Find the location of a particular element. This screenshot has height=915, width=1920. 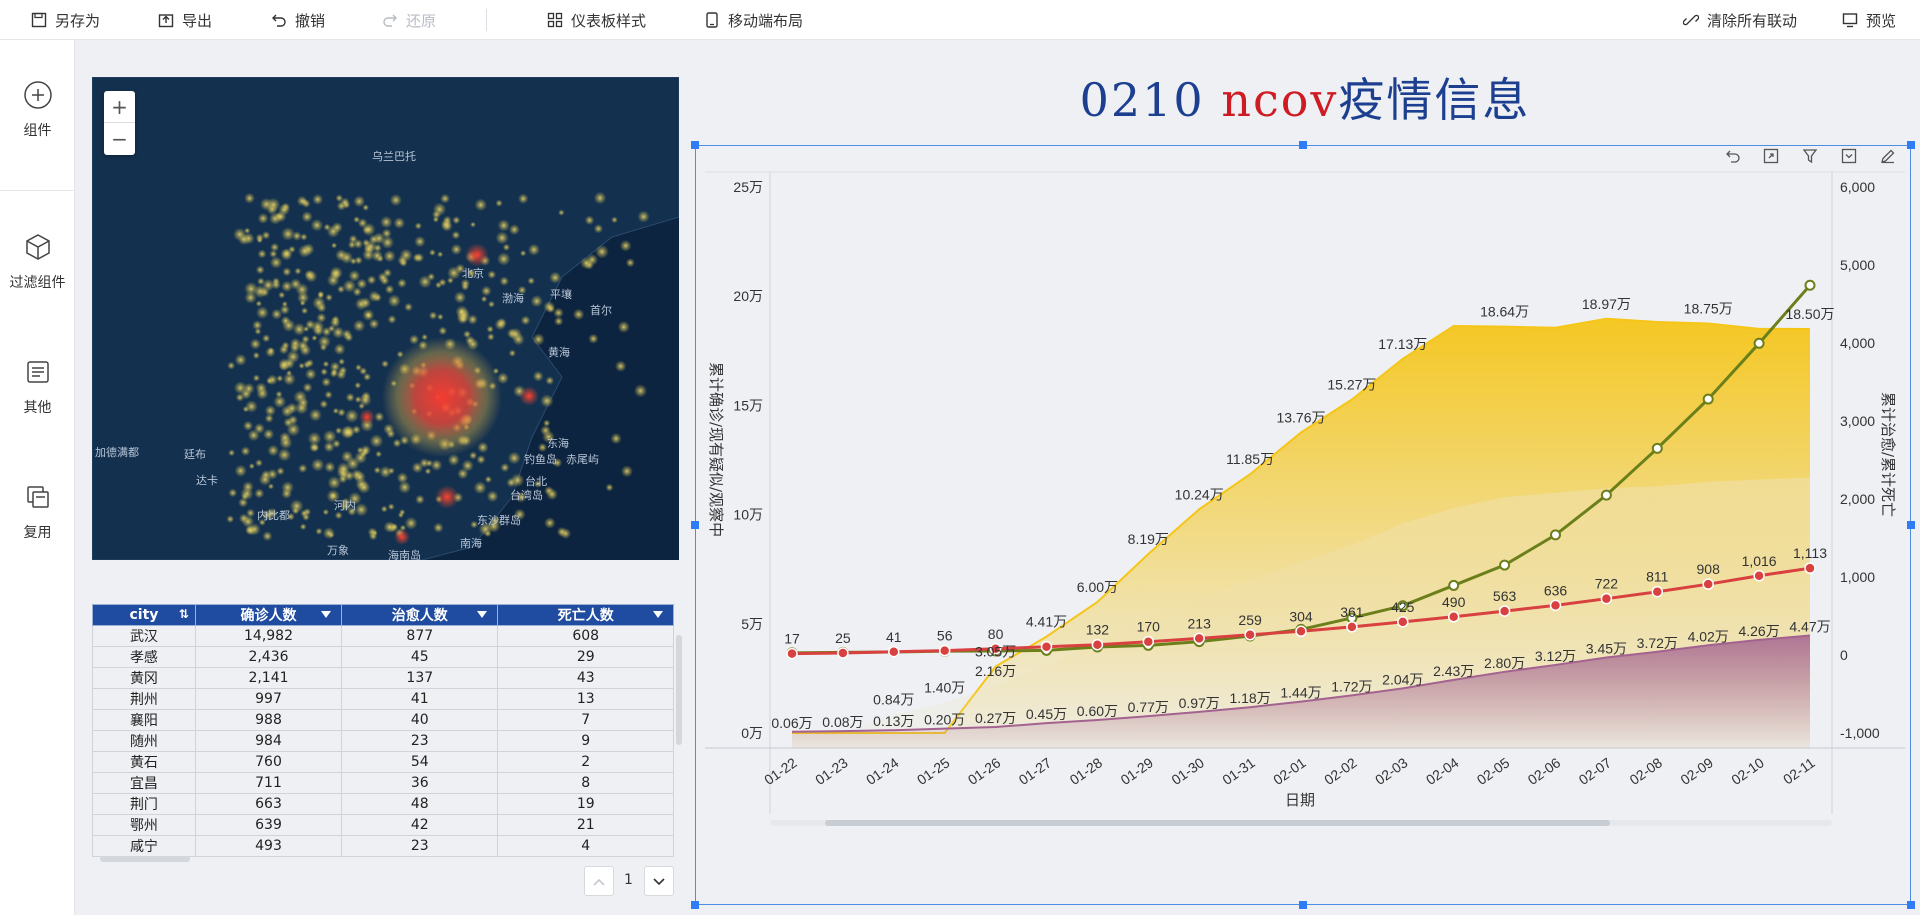

left-sidebar: 组件 过滤组件 其他 复用 is located at coordinates (37, 477).